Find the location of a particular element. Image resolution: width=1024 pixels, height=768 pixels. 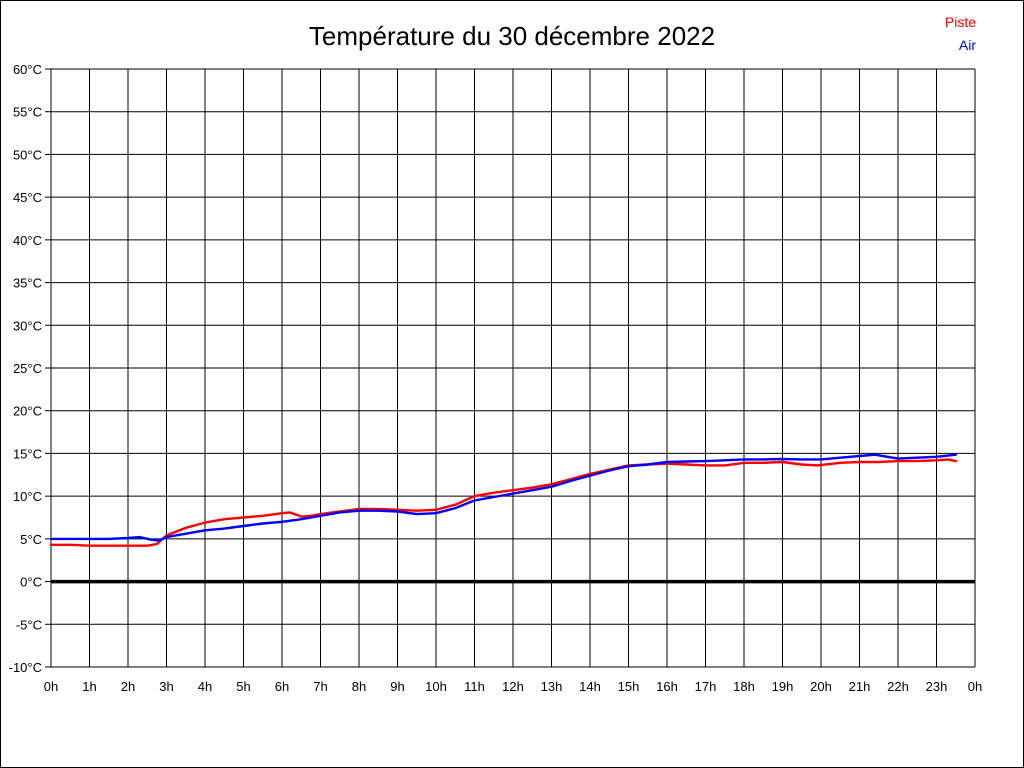

legend-item-air: Air is located at coordinates (967, 45).